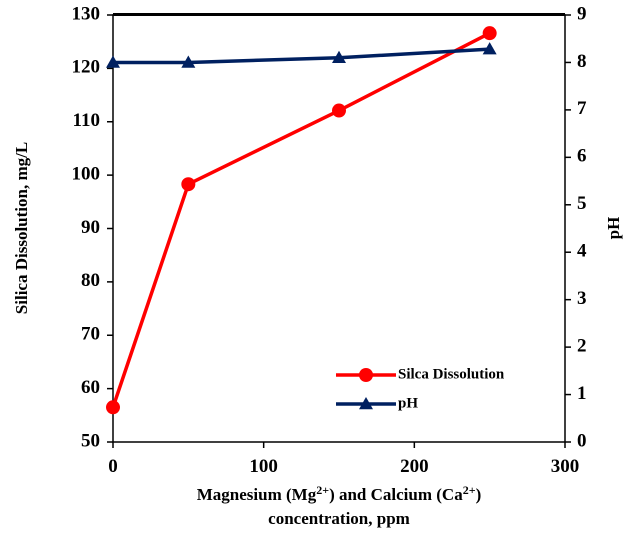 The image size is (638, 533). I want to click on y-left-tick-label-1: 60, so click(90, 387).